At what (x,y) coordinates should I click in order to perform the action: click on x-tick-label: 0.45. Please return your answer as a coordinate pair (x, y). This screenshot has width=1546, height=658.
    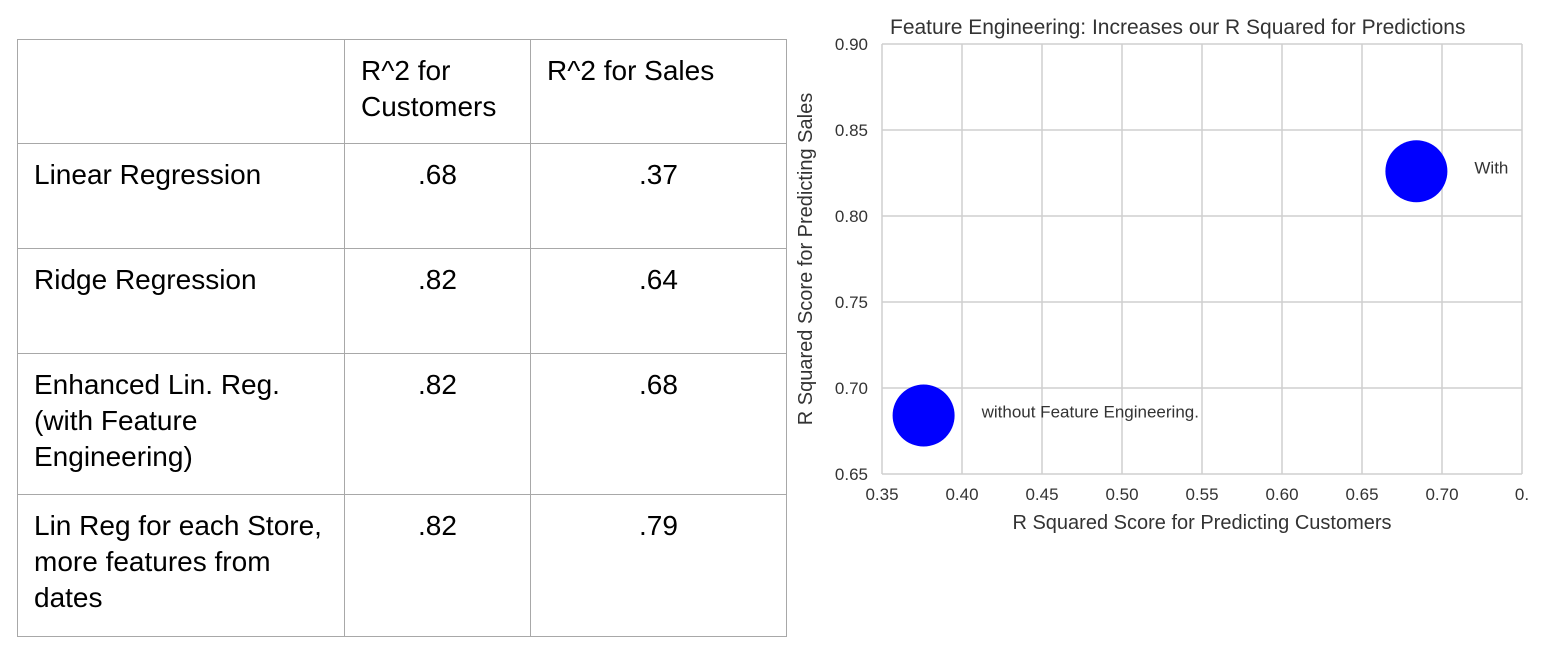
    Looking at the image, I should click on (1041, 494).